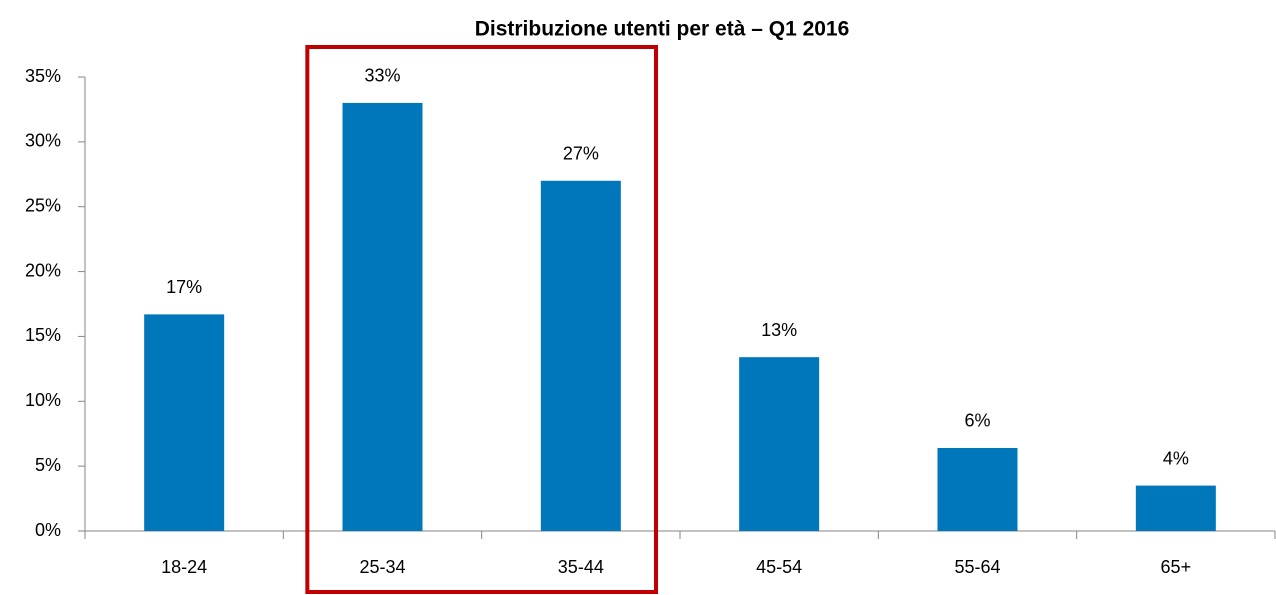  Describe the element at coordinates (43, 400) in the screenshot. I see `y-tick-label: 10%` at that location.